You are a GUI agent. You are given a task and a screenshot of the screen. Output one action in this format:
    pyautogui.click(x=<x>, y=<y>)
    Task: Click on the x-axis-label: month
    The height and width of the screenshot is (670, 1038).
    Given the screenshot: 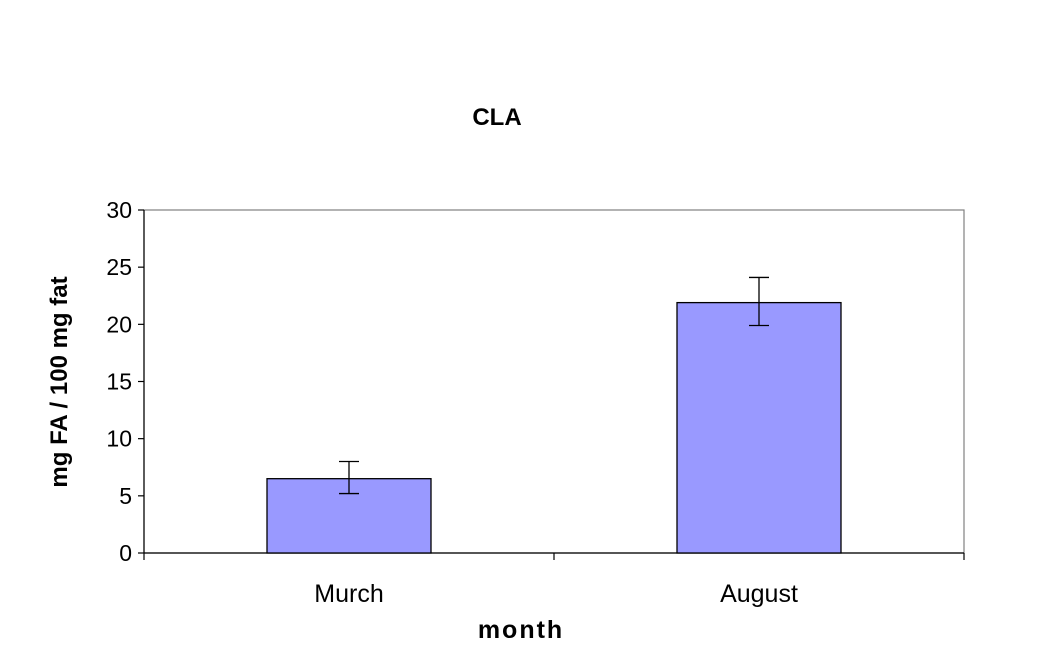 What is the action you would take?
    pyautogui.click(x=521, y=630)
    